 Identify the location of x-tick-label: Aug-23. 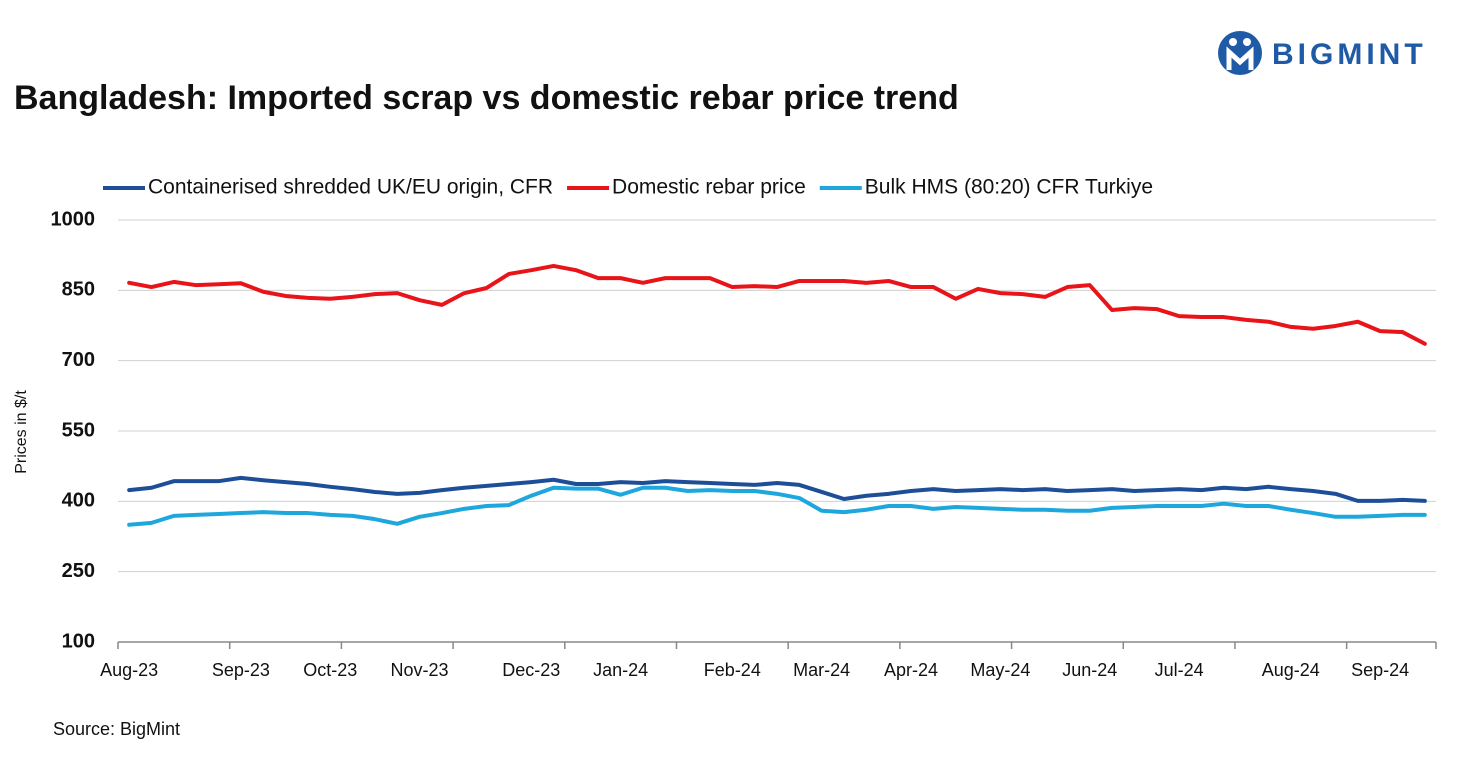
(129, 670).